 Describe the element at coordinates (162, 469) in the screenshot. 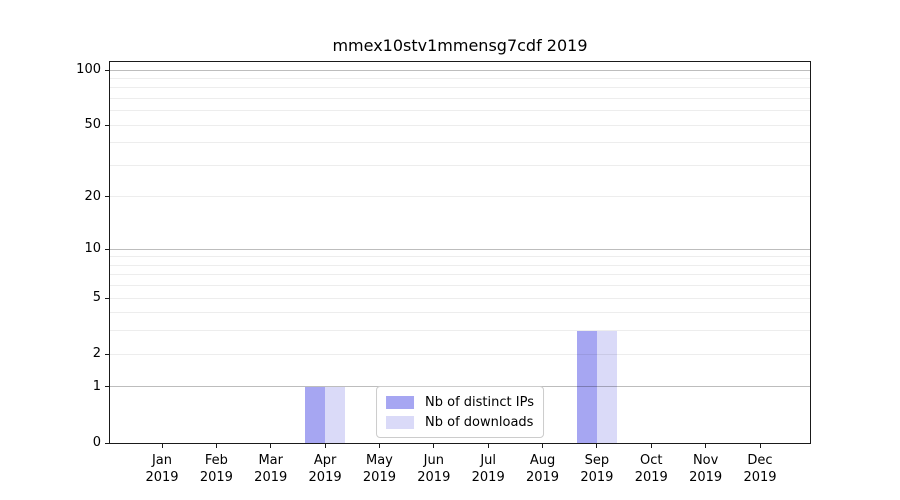

I see `x-tick-label-jan: Jan 2019` at that location.